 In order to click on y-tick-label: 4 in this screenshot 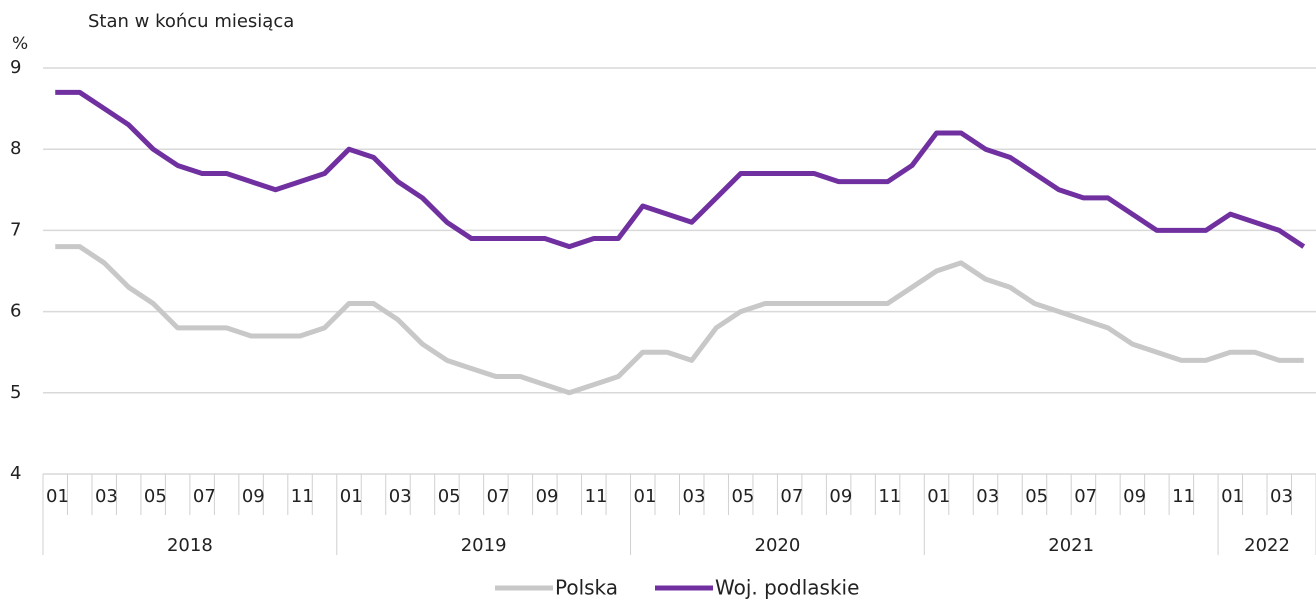, I will do `click(15, 473)`.